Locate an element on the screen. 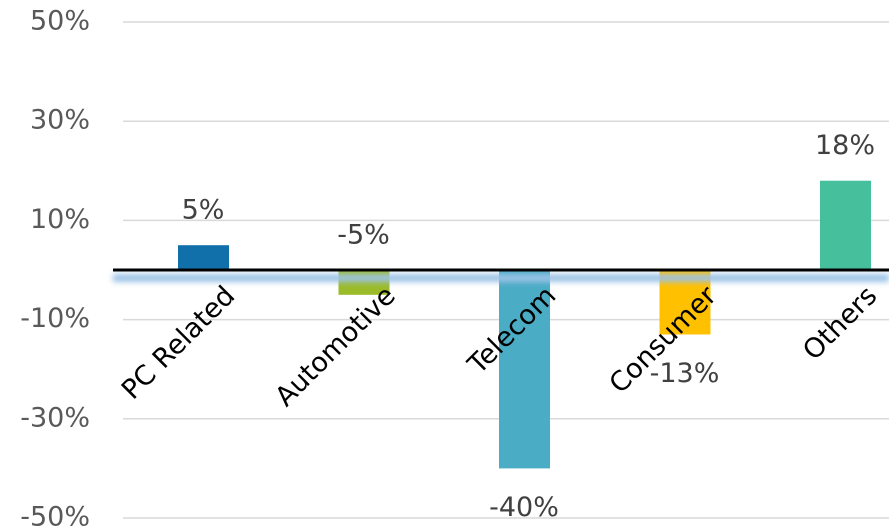 This screenshot has height=530, width=889. y-tick-label: 50% is located at coordinates (60, 21).